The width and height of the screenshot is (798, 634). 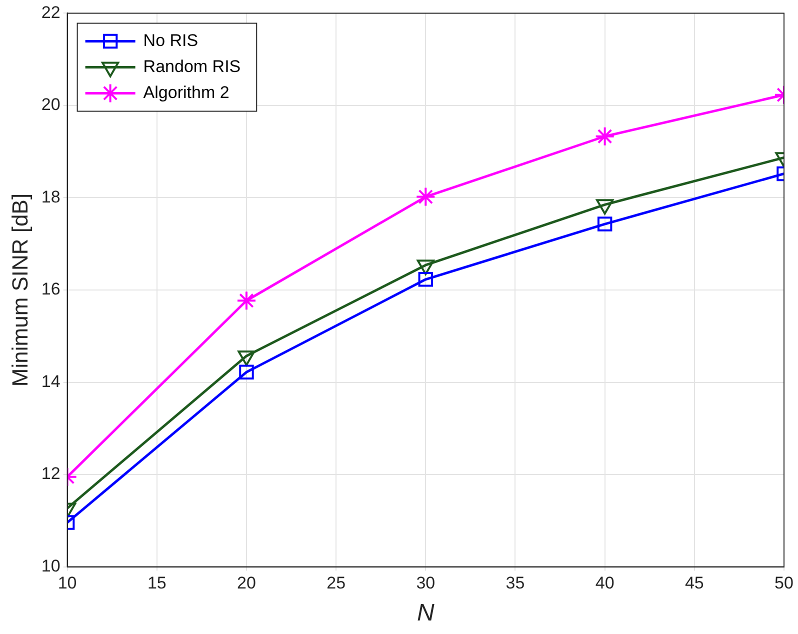 I want to click on x-tick-label: 45, so click(x=694, y=583).